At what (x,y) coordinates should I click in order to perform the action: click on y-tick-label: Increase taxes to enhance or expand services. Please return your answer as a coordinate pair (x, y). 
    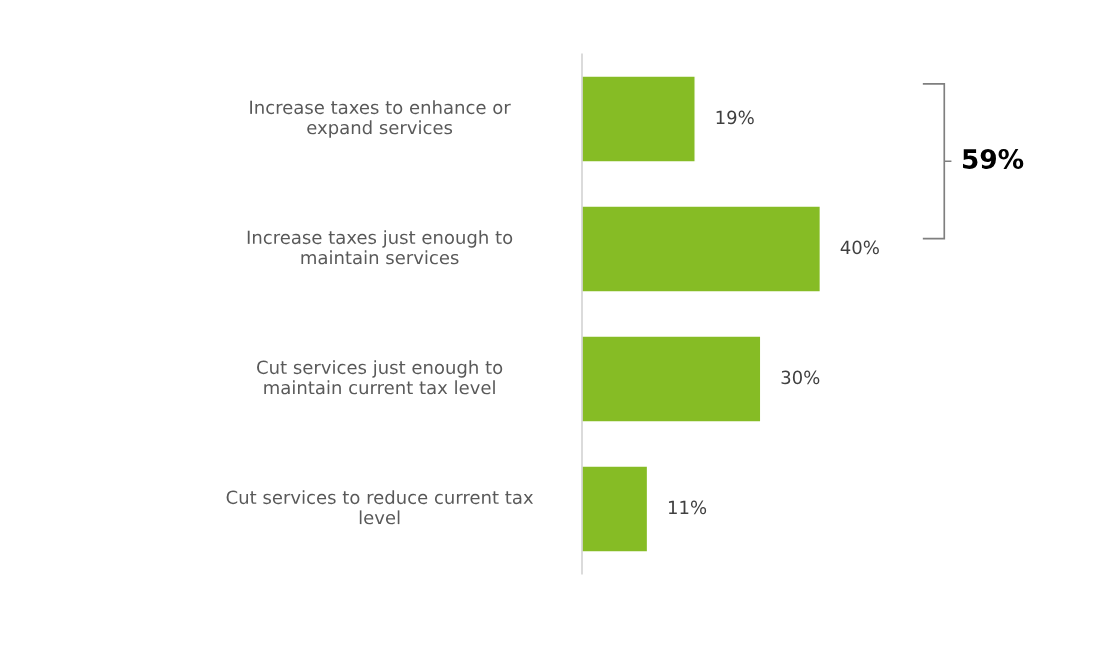
    Looking at the image, I should click on (380, 119).